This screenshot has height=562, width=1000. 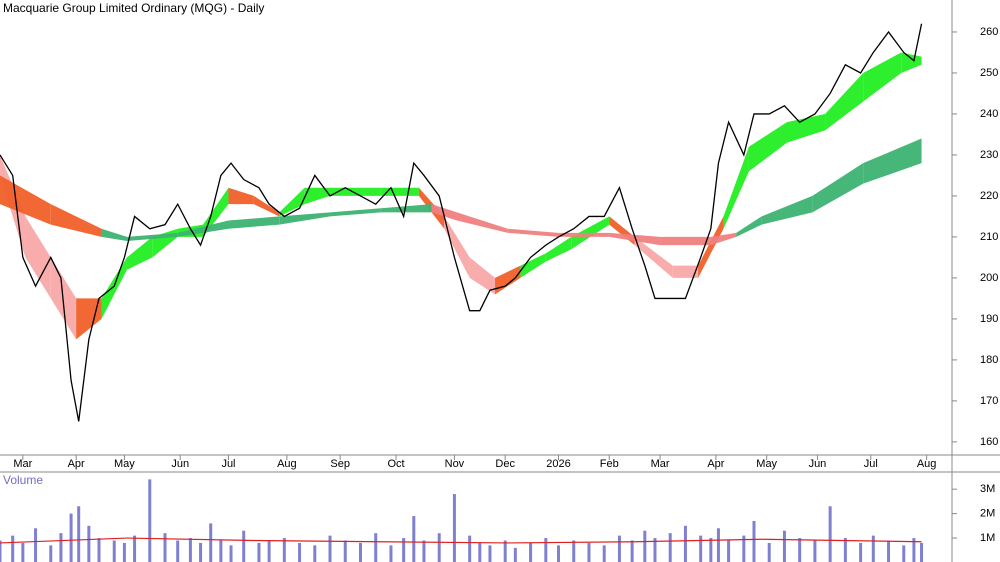 What do you see at coordinates (989, 73) in the screenshot?
I see `y-tick-label: 250` at bounding box center [989, 73].